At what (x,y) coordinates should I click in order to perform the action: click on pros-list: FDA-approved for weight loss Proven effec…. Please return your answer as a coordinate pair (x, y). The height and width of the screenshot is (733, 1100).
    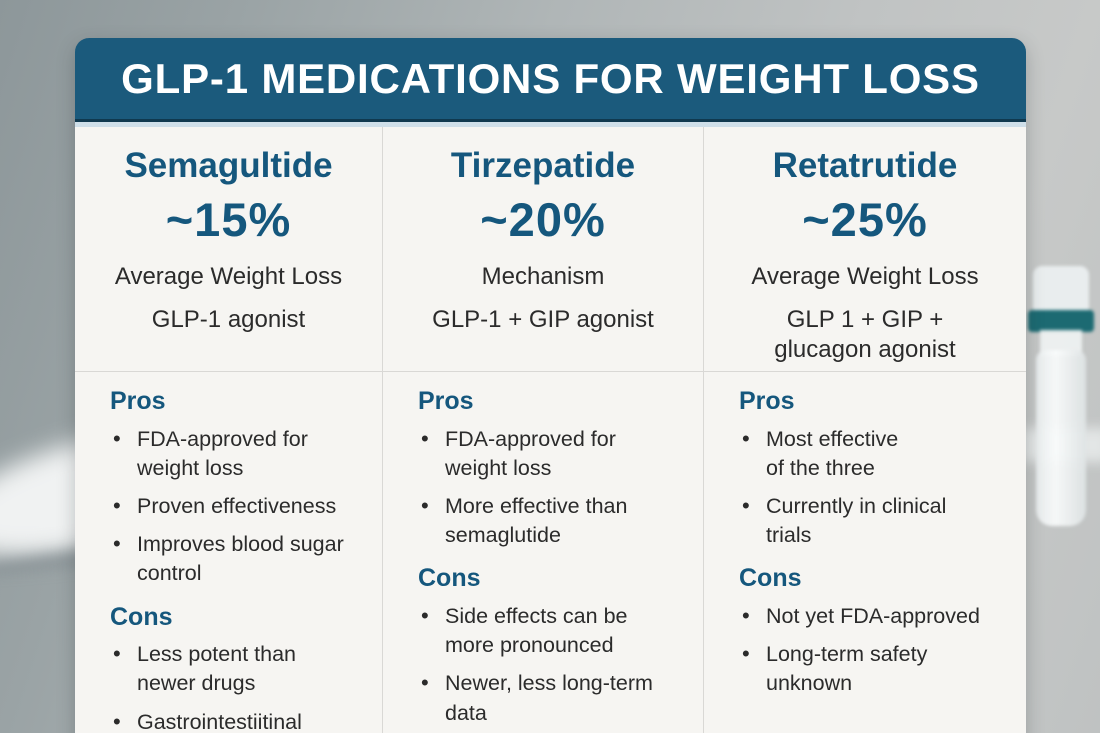
    Looking at the image, I should click on (236, 506).